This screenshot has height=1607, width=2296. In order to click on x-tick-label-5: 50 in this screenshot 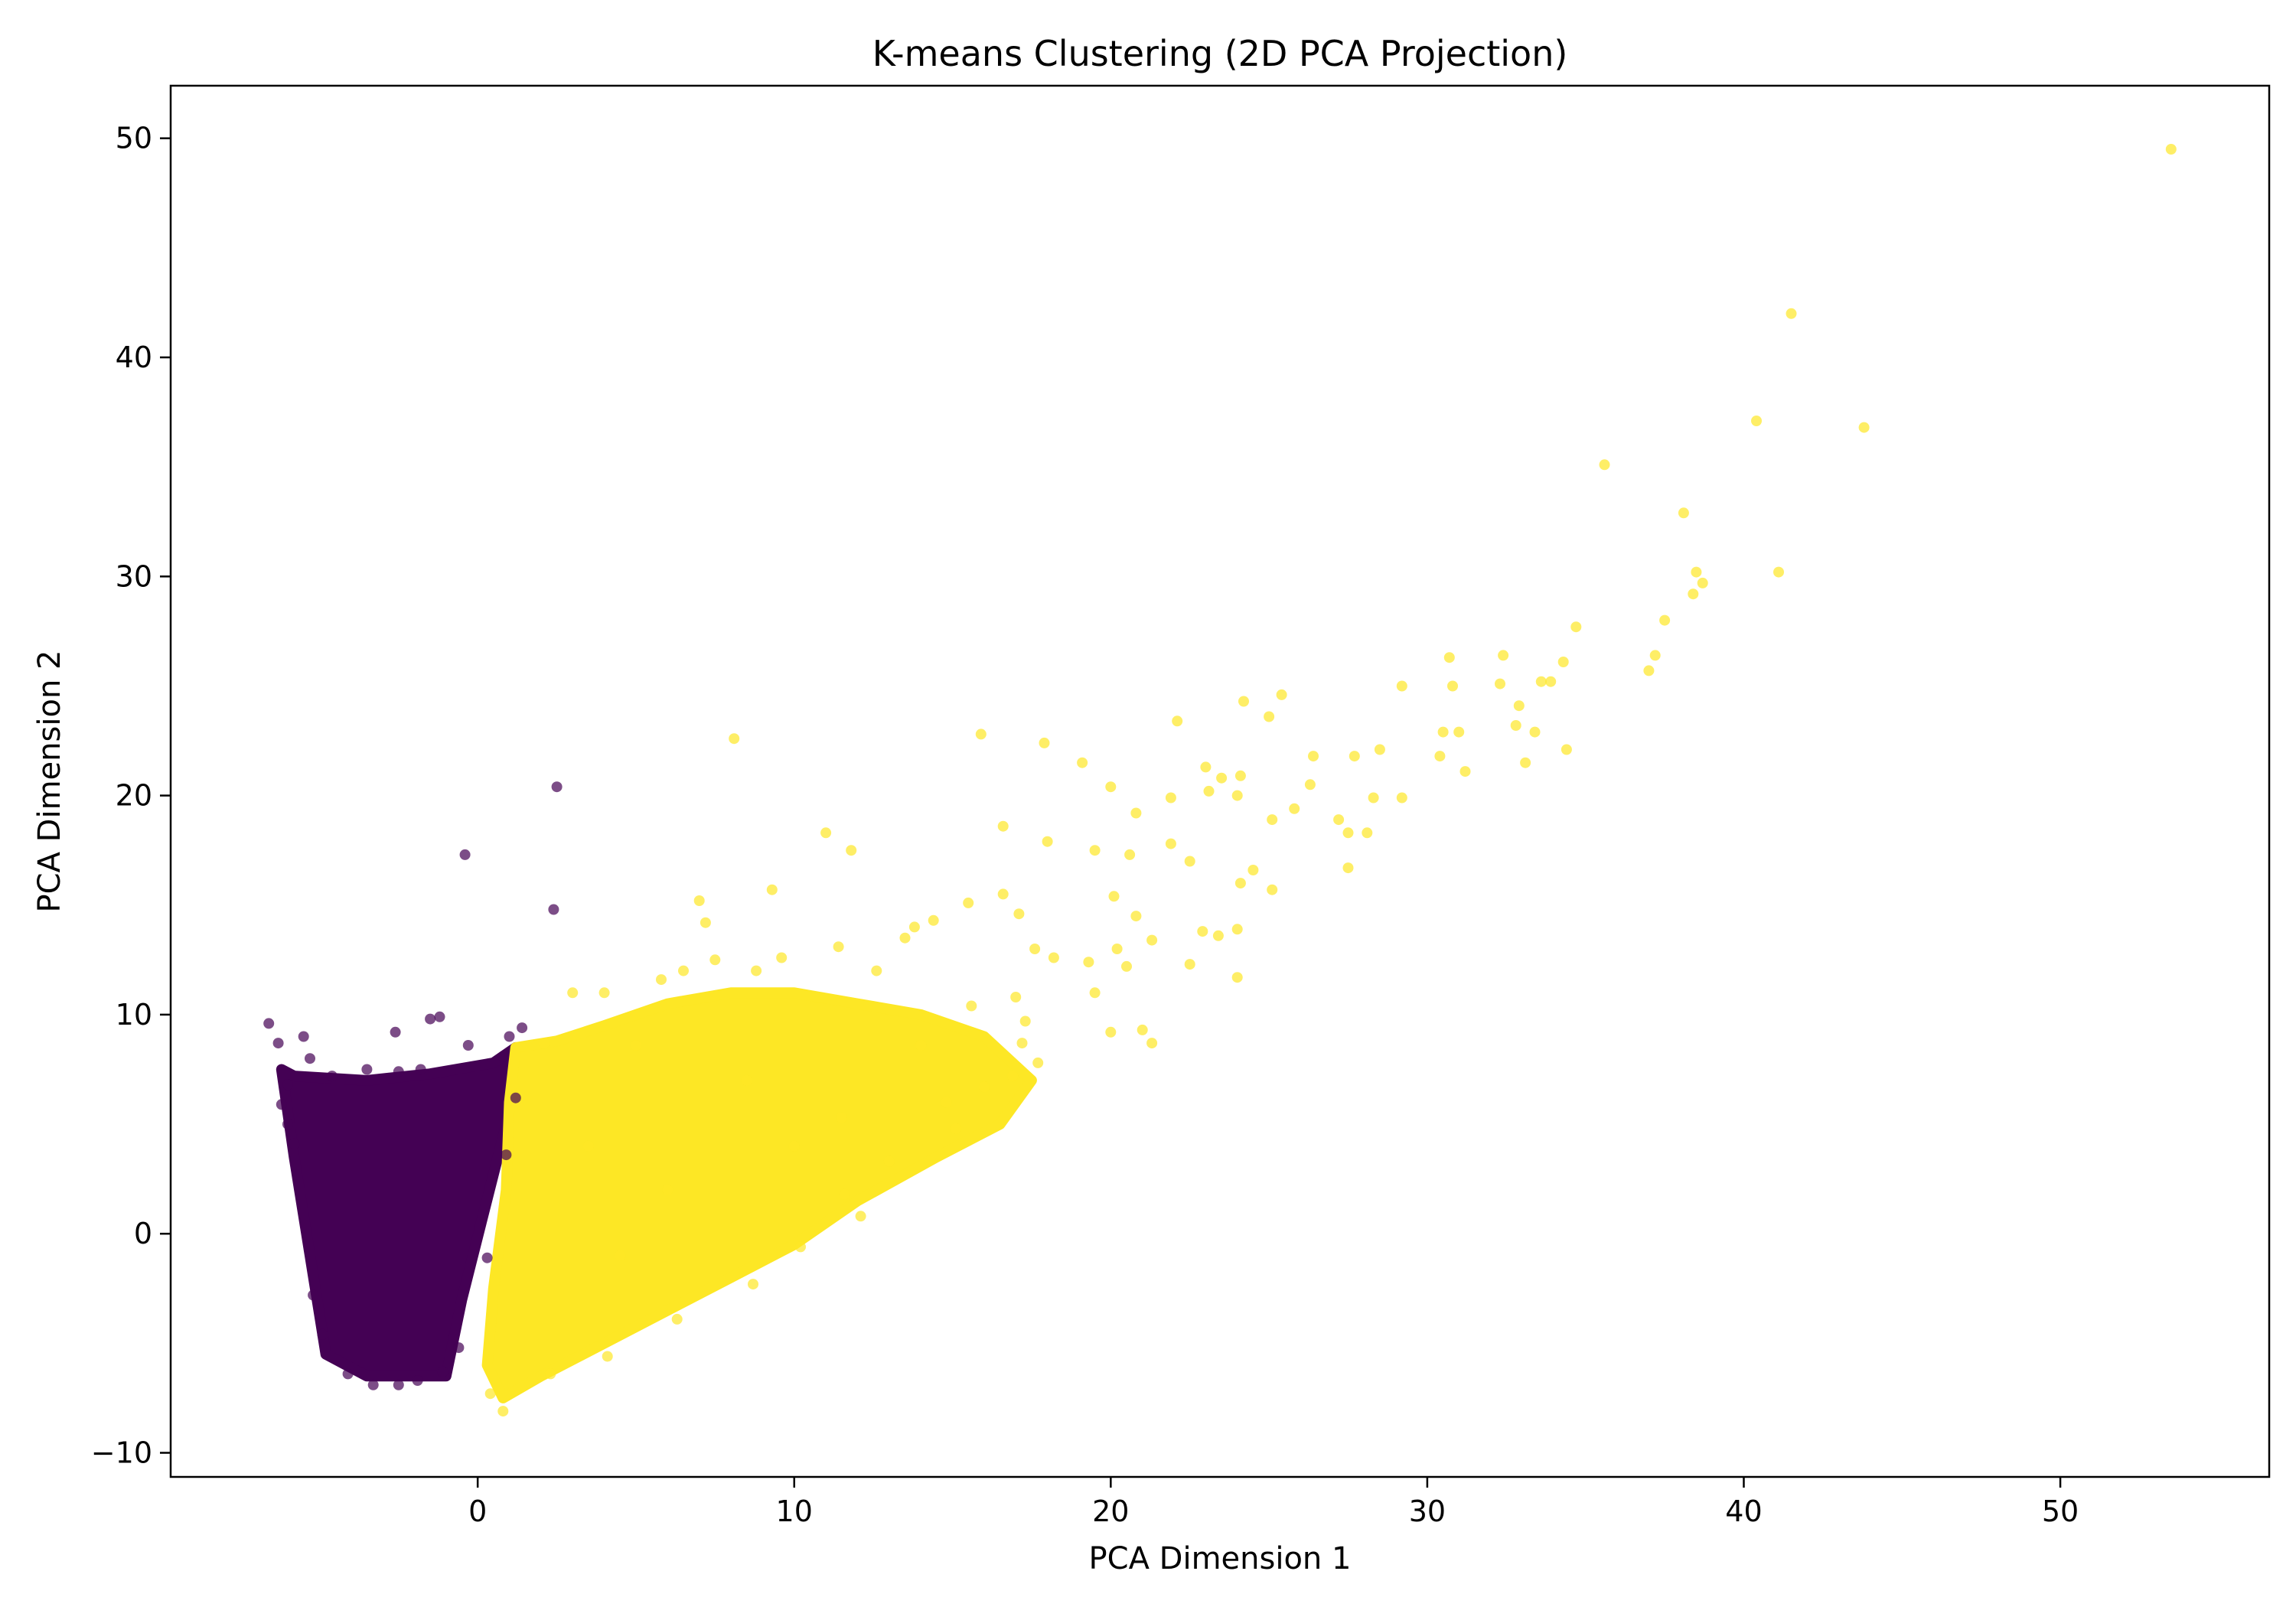, I will do `click(2060, 1511)`.